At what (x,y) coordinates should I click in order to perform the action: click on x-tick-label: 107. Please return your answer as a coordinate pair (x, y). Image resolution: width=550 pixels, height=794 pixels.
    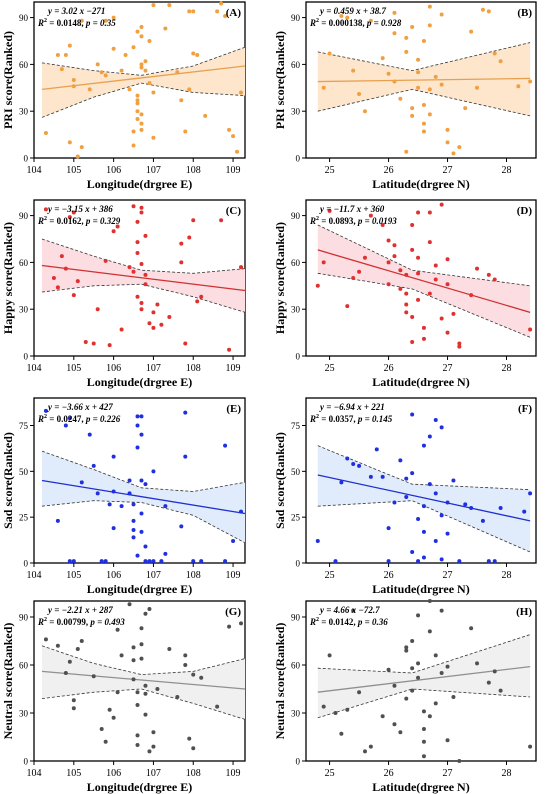
    Looking at the image, I should click on (153, 368).